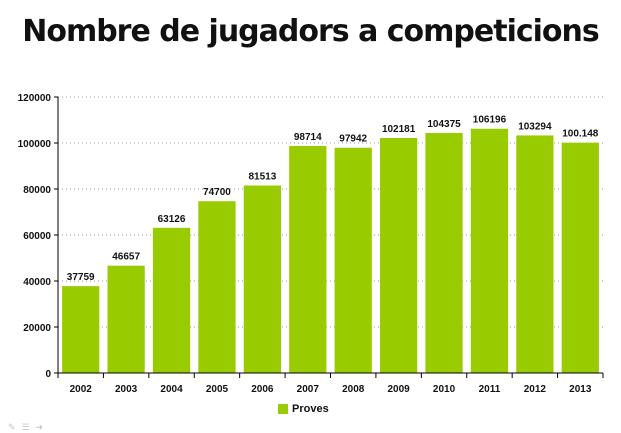 This screenshot has width=621, height=433. Describe the element at coordinates (535, 126) in the screenshot. I see `data-label: 103294` at that location.